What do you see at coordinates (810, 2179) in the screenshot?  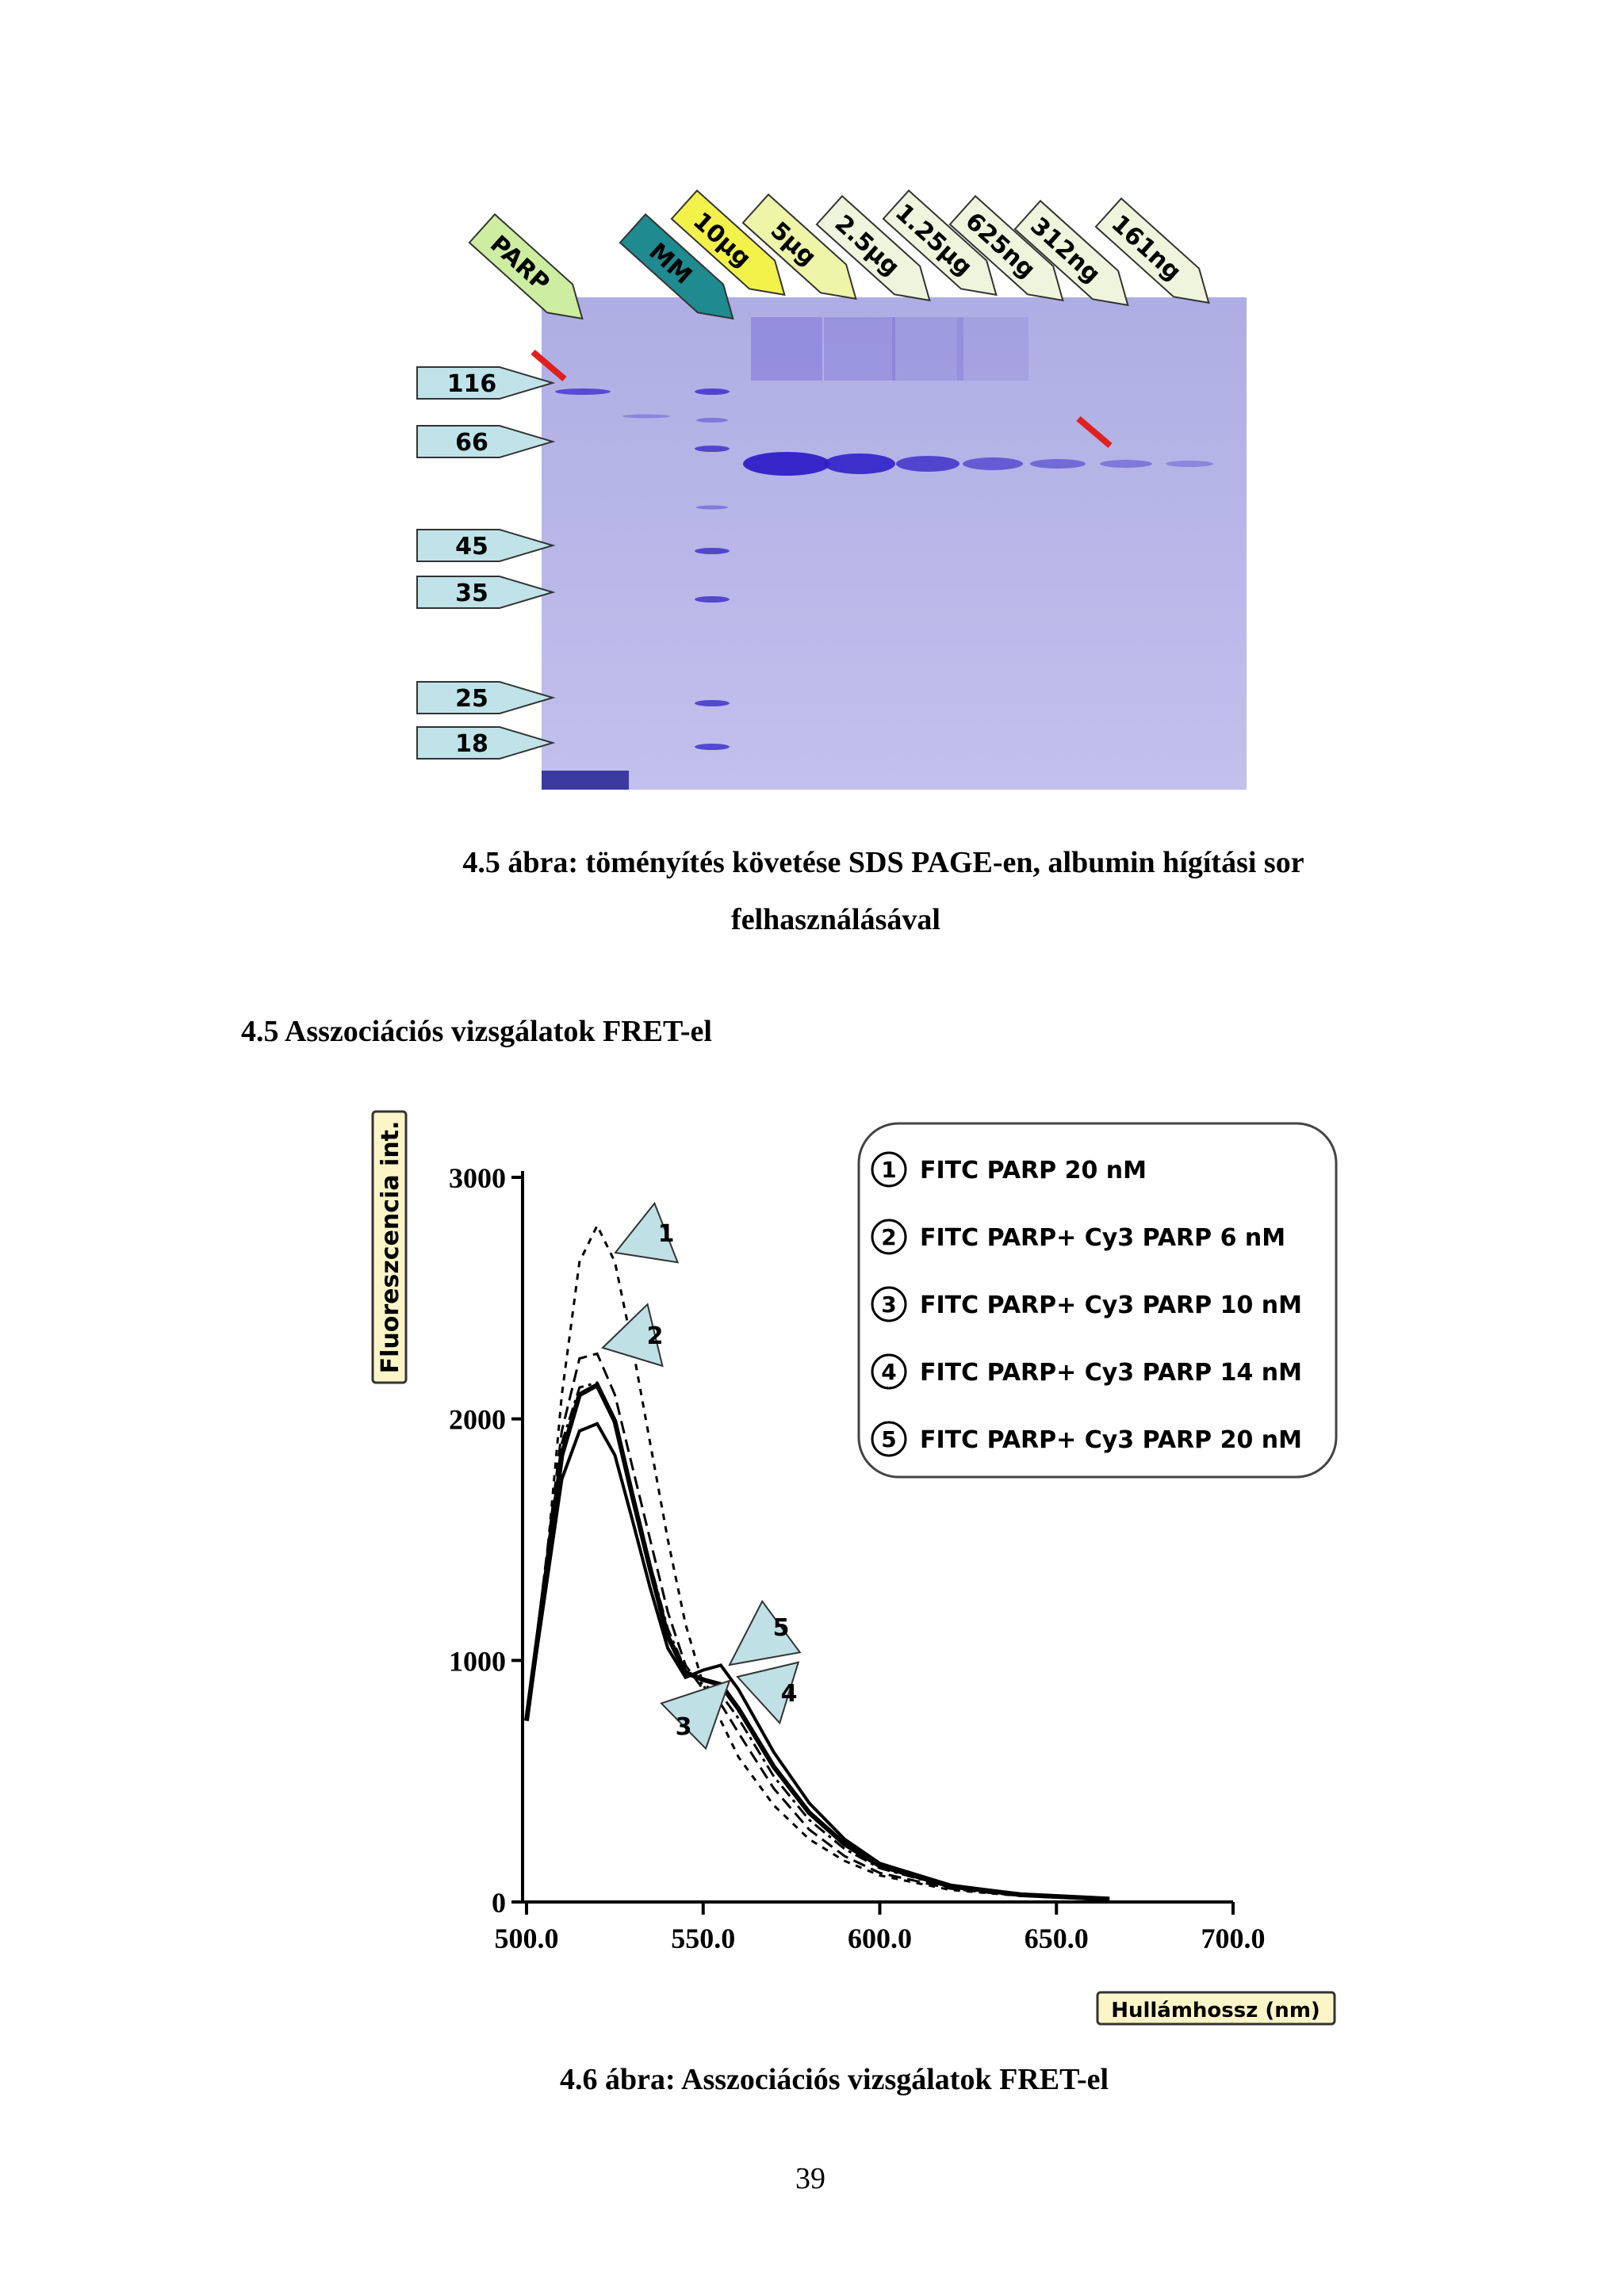 I see `page-number: 39` at bounding box center [810, 2179].